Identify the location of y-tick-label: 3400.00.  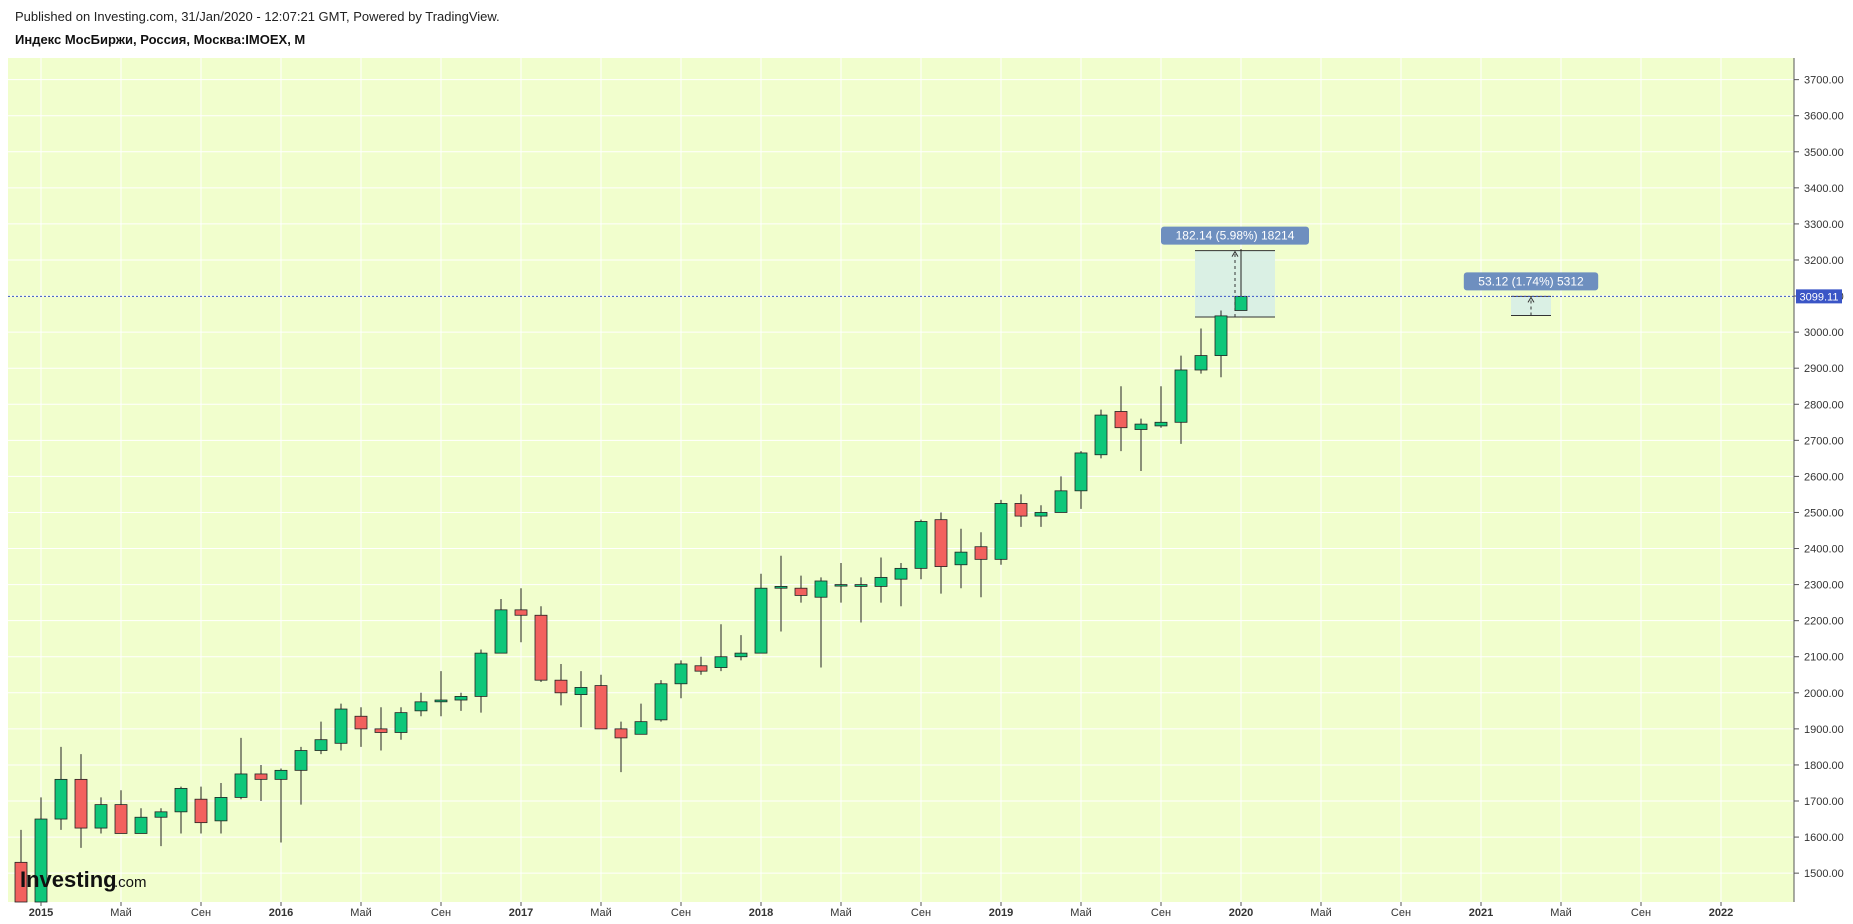
(1824, 189).